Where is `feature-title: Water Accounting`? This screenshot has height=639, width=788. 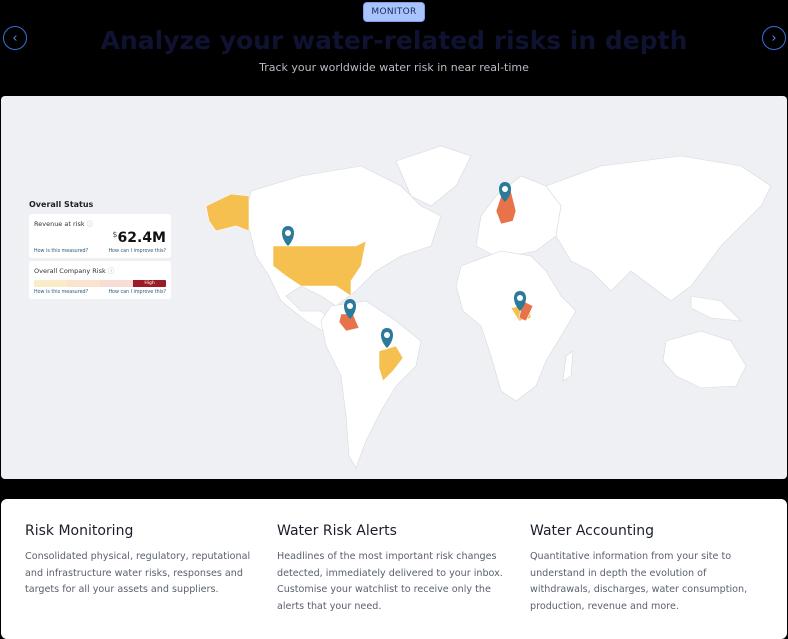 feature-title: Water Accounting is located at coordinates (592, 531).